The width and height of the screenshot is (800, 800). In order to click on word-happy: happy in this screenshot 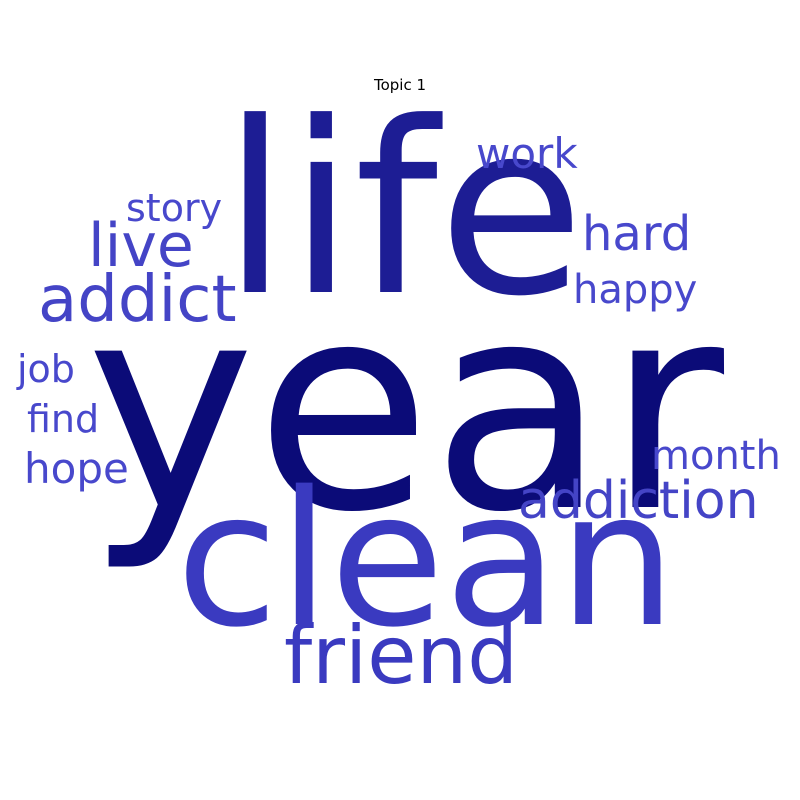, I will do `click(635, 290)`.